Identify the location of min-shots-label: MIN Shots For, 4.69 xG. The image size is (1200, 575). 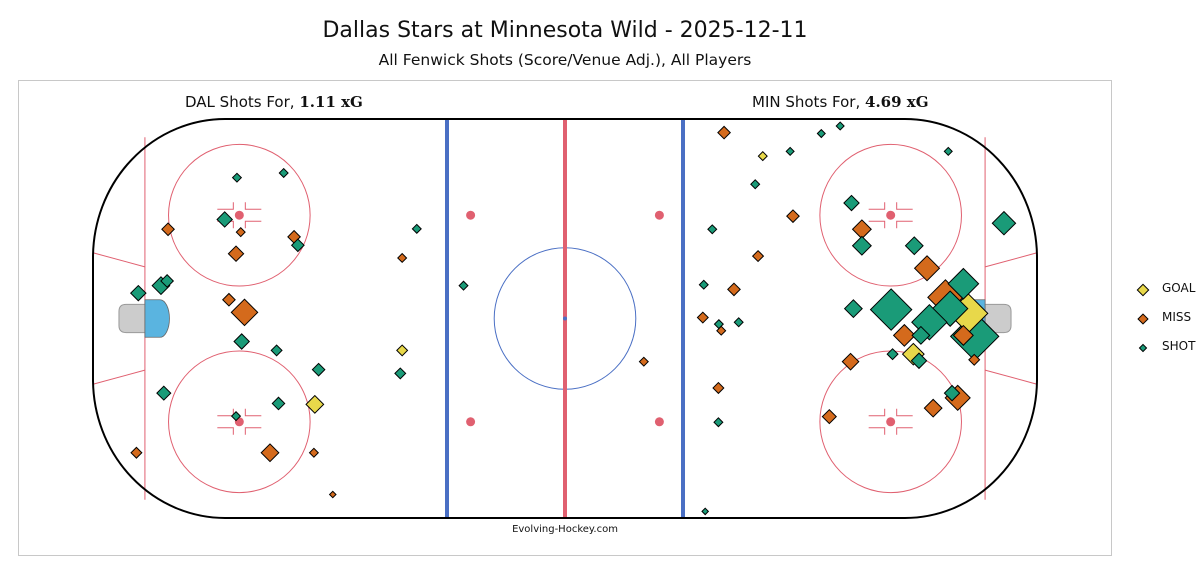
(840, 102).